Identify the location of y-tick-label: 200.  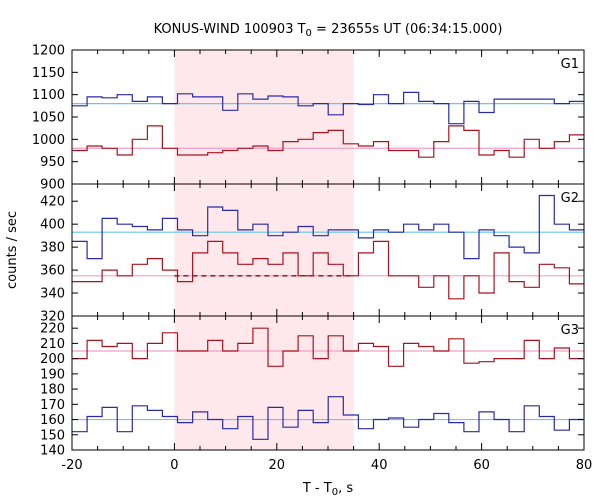
(52, 359).